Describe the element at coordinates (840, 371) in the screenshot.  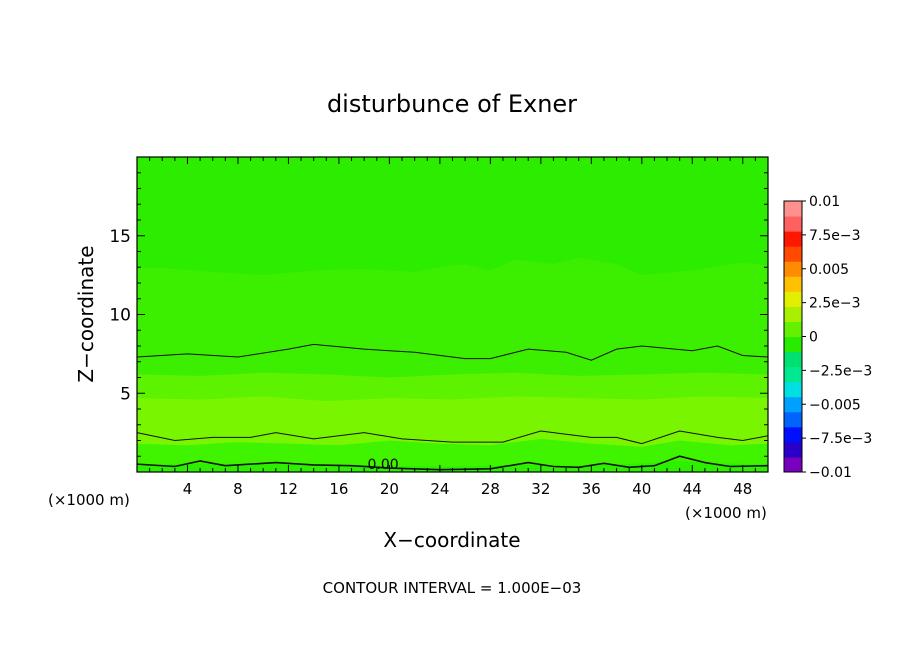
I see `colorbar-label: −2.5e−3` at that location.